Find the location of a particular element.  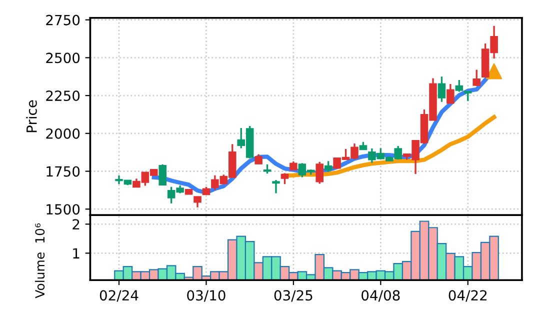

y-tick-label: 1750 is located at coordinates (63, 171).